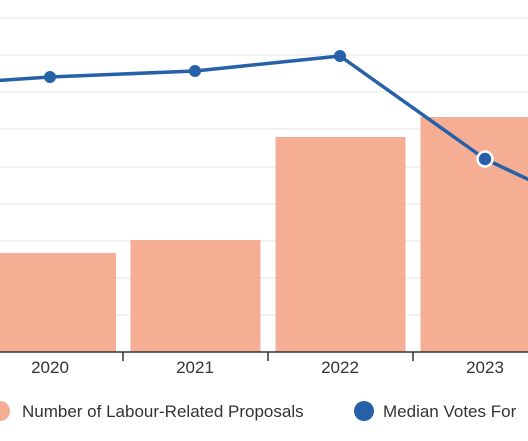 Image resolution: width=528 pixels, height=441 pixels. I want to click on bar-2021, so click(195, 296).